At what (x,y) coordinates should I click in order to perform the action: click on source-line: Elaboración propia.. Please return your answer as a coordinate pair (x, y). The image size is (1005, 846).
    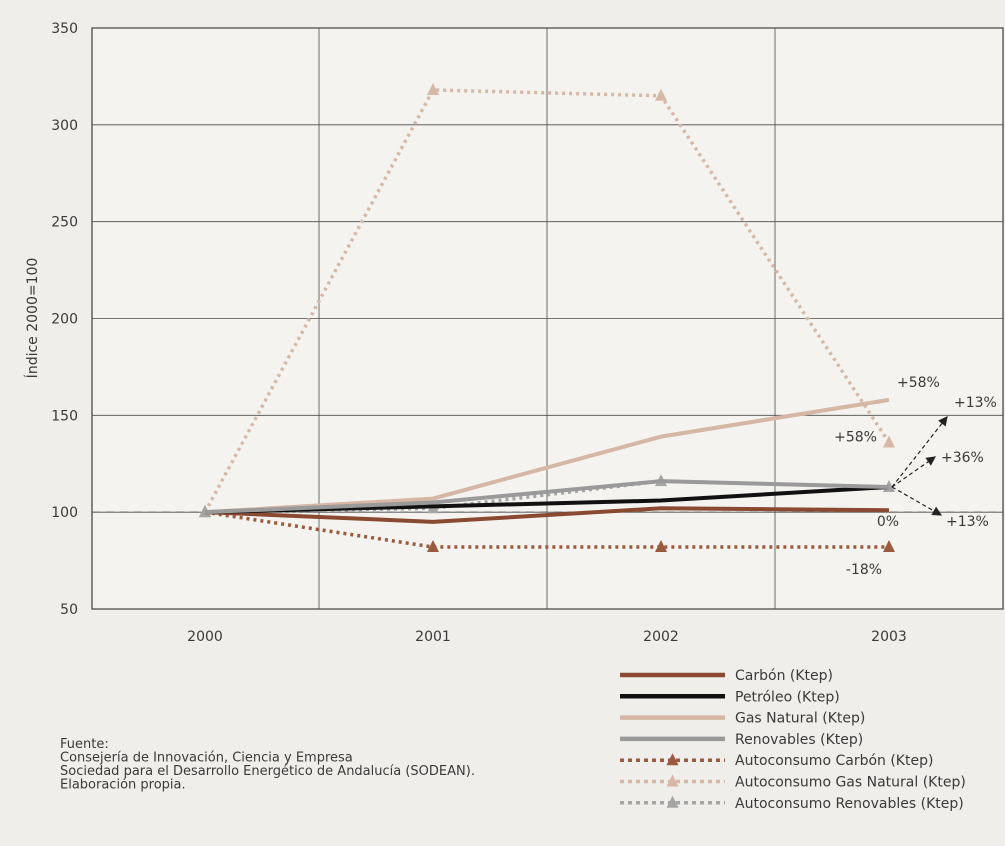
    Looking at the image, I should click on (123, 785).